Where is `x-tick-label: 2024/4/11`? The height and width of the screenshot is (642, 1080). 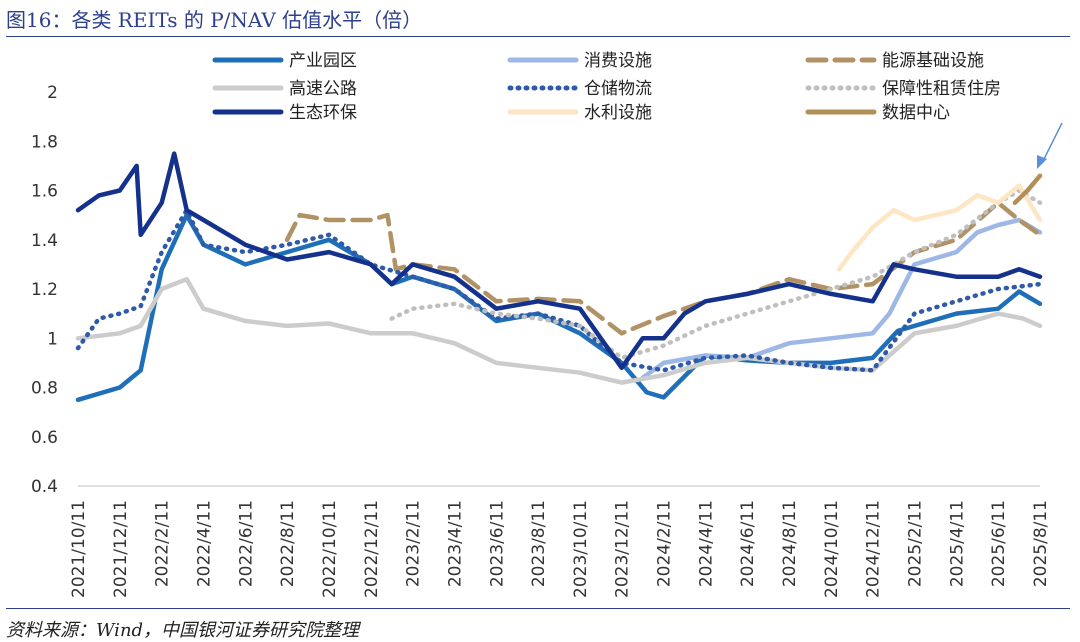
x-tick-label: 2024/4/11 is located at coordinates (706, 543).